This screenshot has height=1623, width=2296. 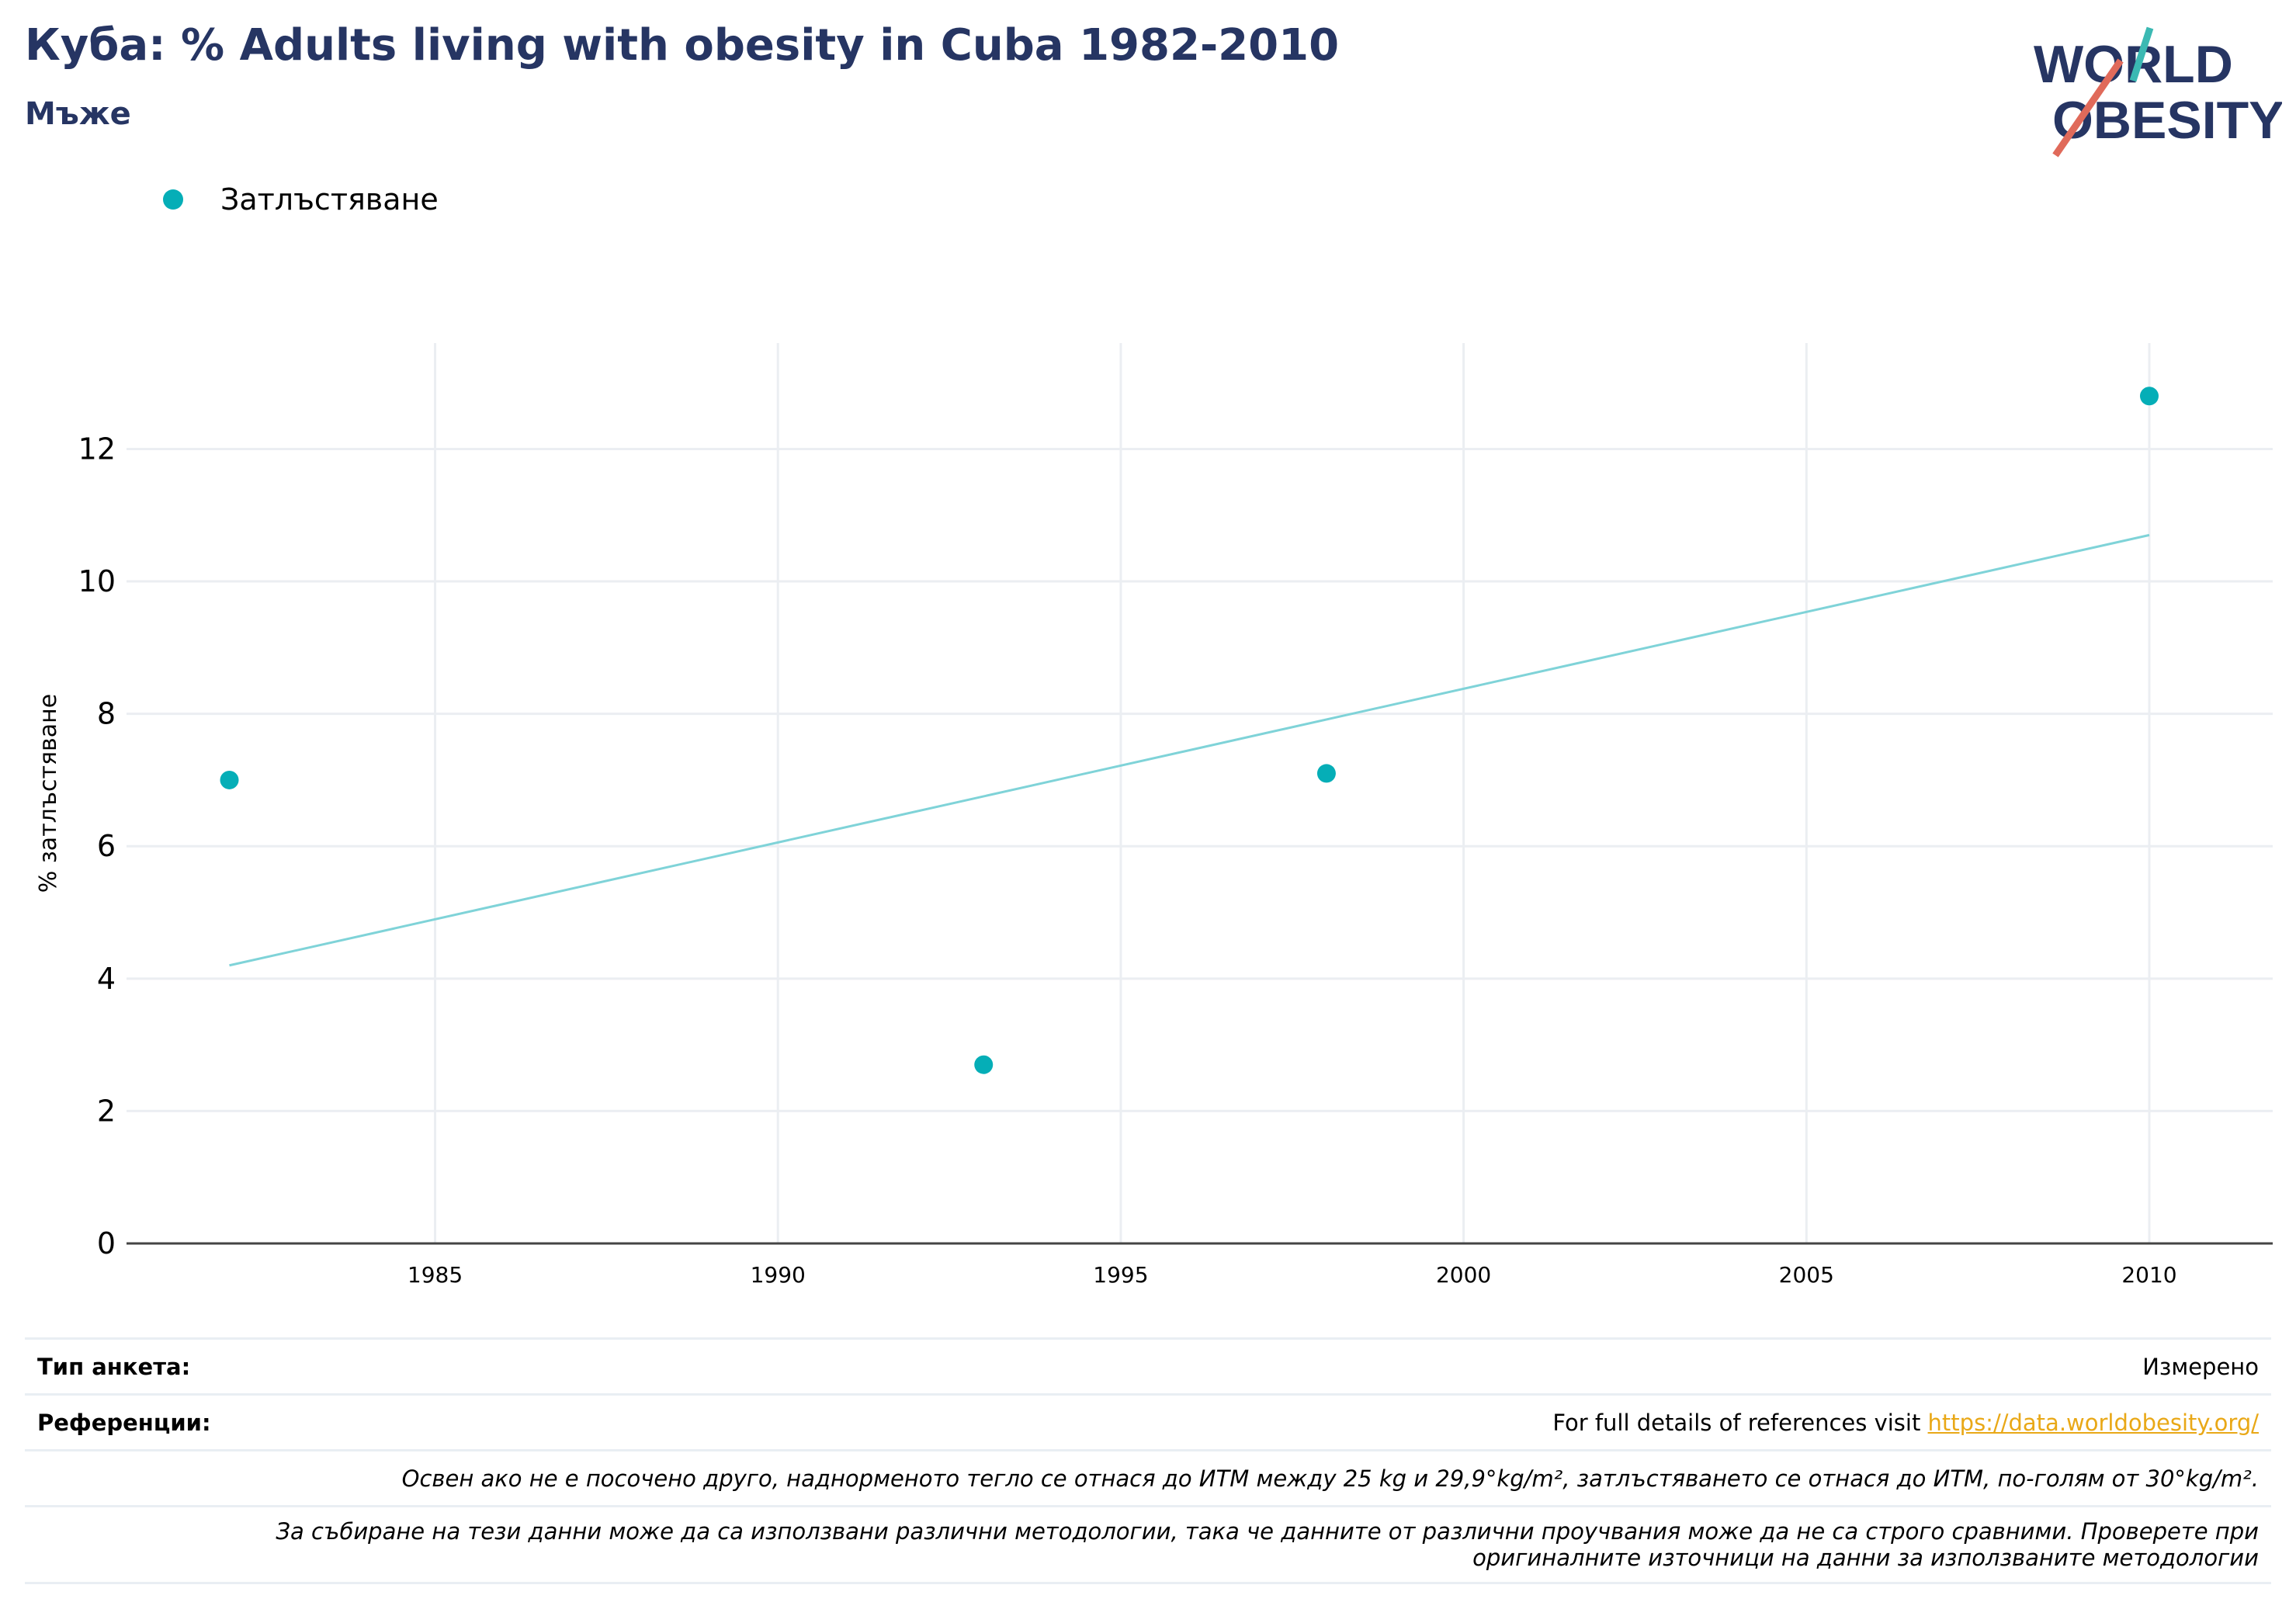 What do you see at coordinates (1807, 1275) in the screenshot?
I see `x-tick-label: 2005` at bounding box center [1807, 1275].